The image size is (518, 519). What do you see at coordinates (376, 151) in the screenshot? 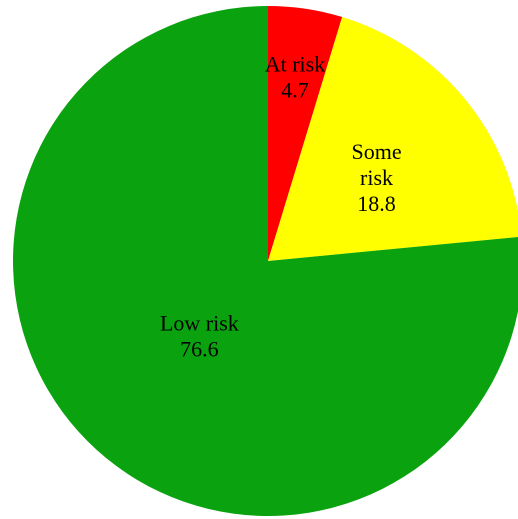
I see `slice-label-text: Some` at bounding box center [376, 151].